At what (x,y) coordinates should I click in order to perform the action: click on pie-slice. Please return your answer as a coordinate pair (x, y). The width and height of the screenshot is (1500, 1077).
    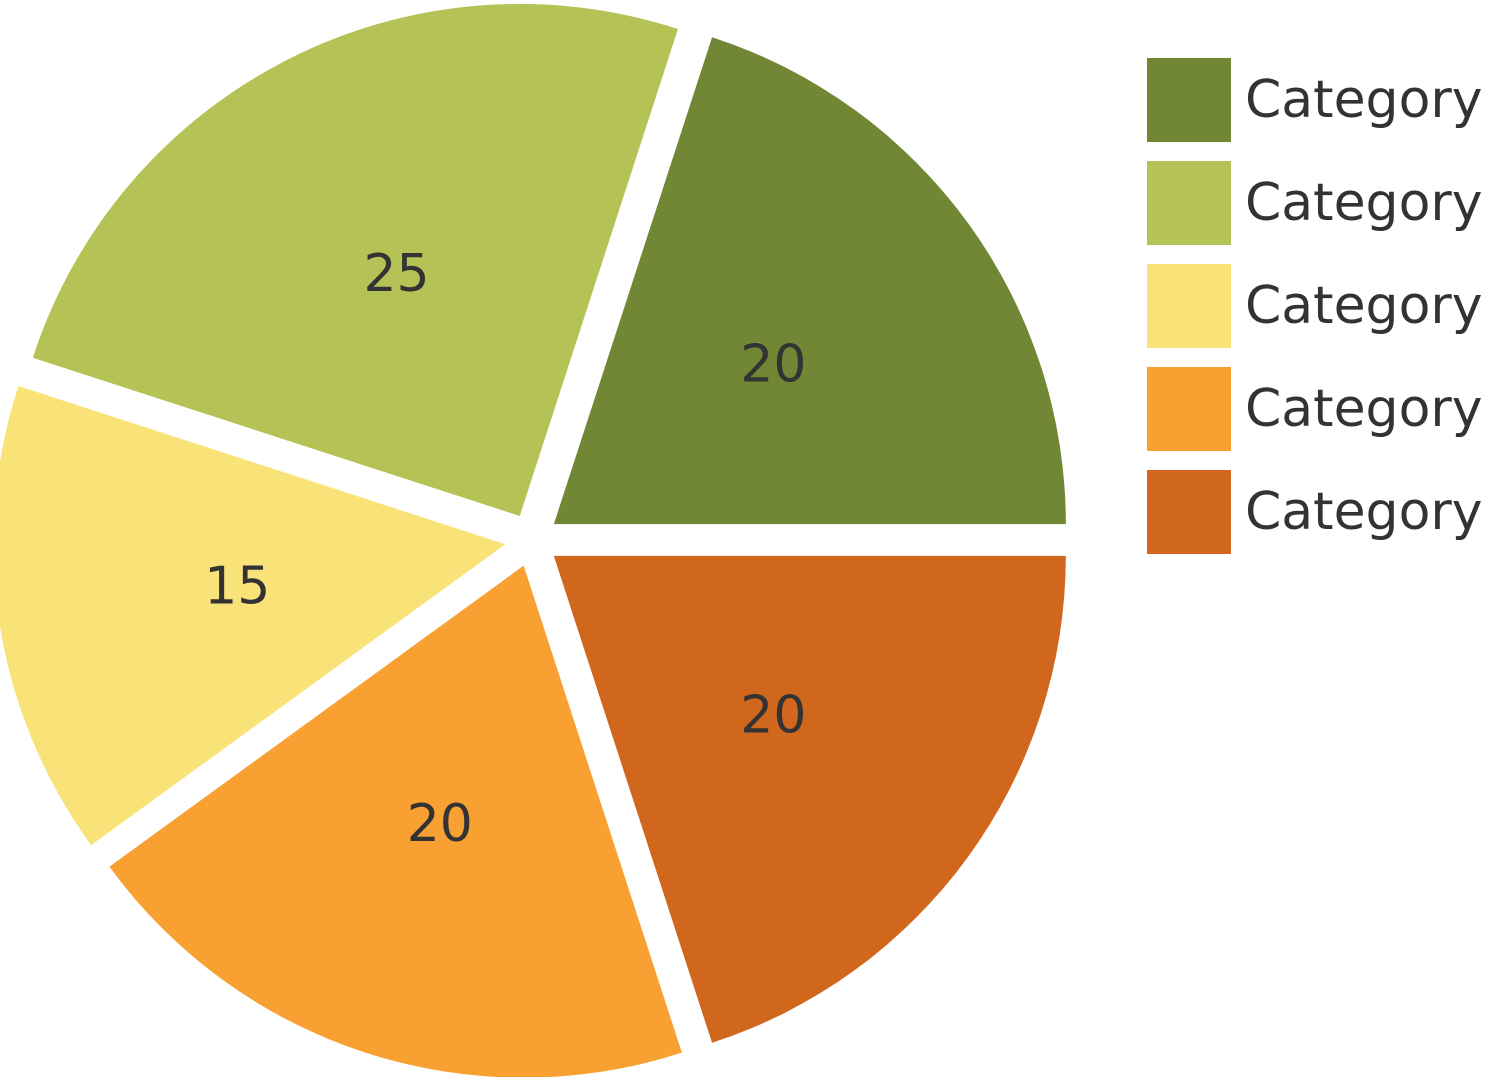
    Looking at the image, I should click on (253, 616).